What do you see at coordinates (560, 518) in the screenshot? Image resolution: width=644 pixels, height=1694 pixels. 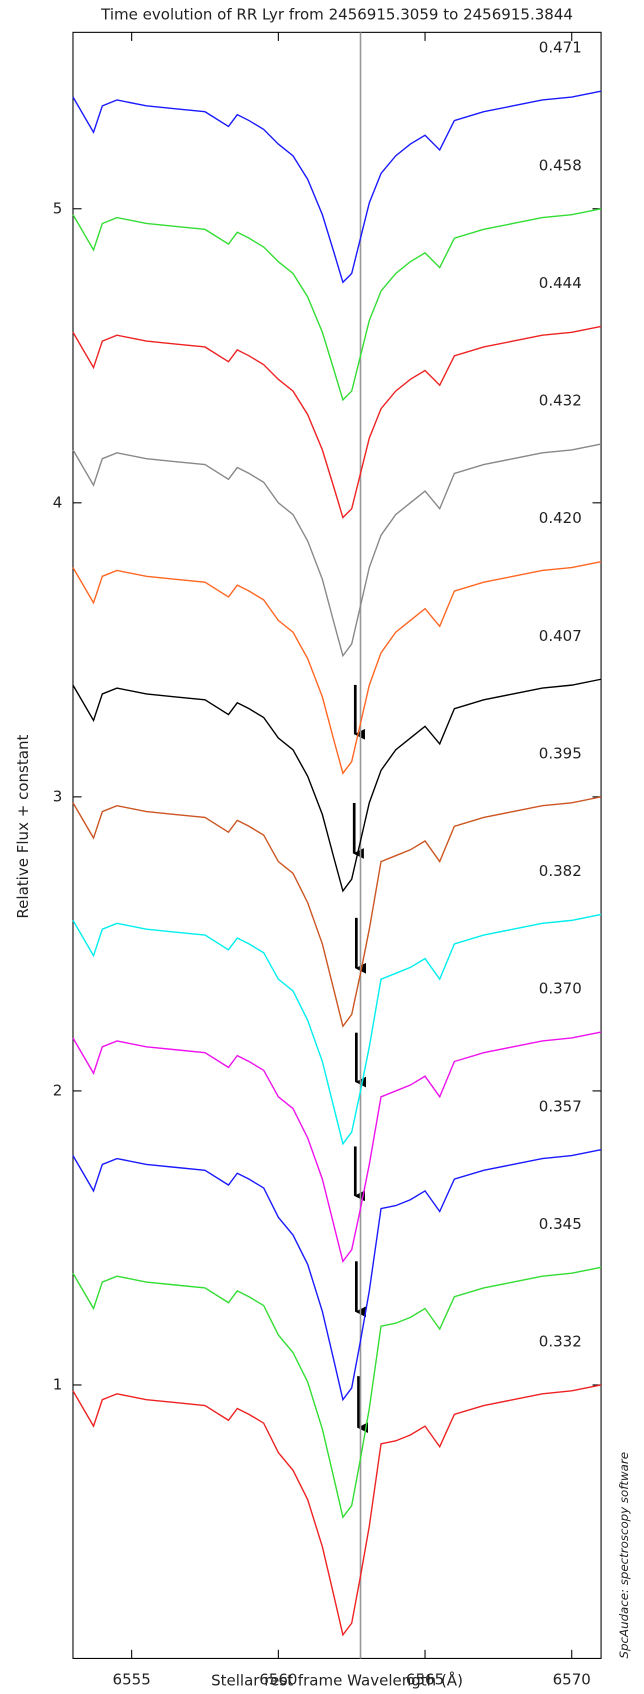 I see `series-label: 0.420` at bounding box center [560, 518].